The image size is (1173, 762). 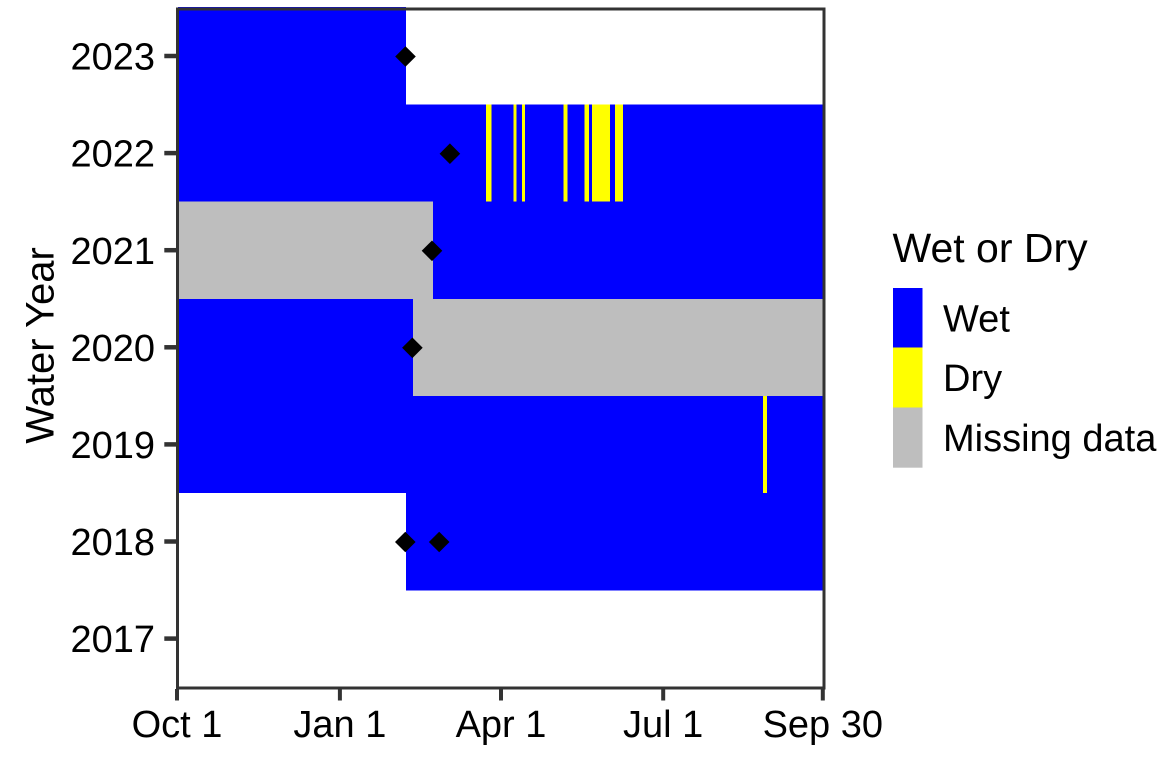 I want to click on svg-text: Sep 30, so click(x=823, y=725).